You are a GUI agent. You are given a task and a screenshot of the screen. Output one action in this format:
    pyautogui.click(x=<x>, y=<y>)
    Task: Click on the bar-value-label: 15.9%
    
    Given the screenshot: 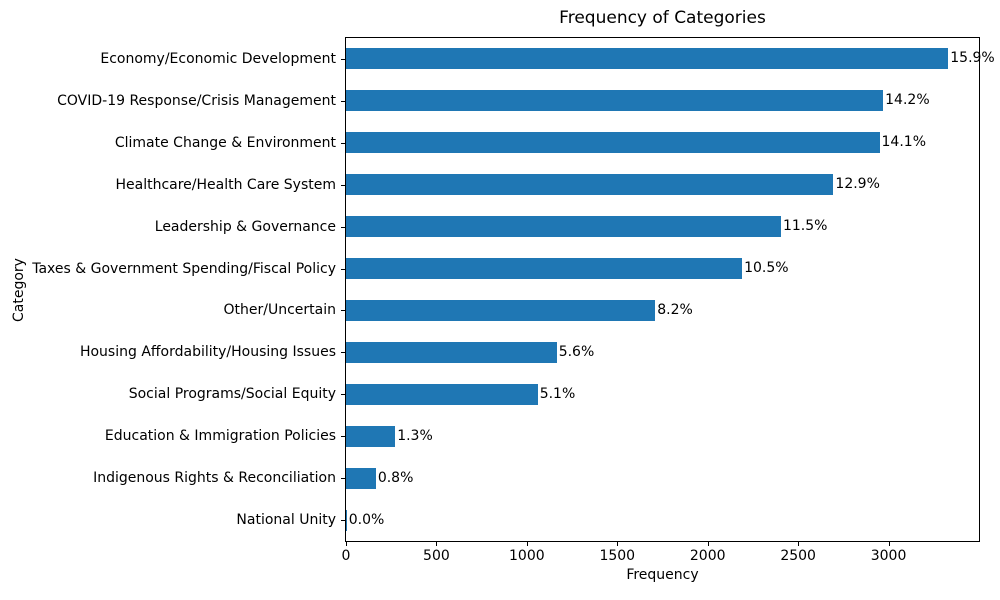 What is the action you would take?
    pyautogui.click(x=972, y=58)
    